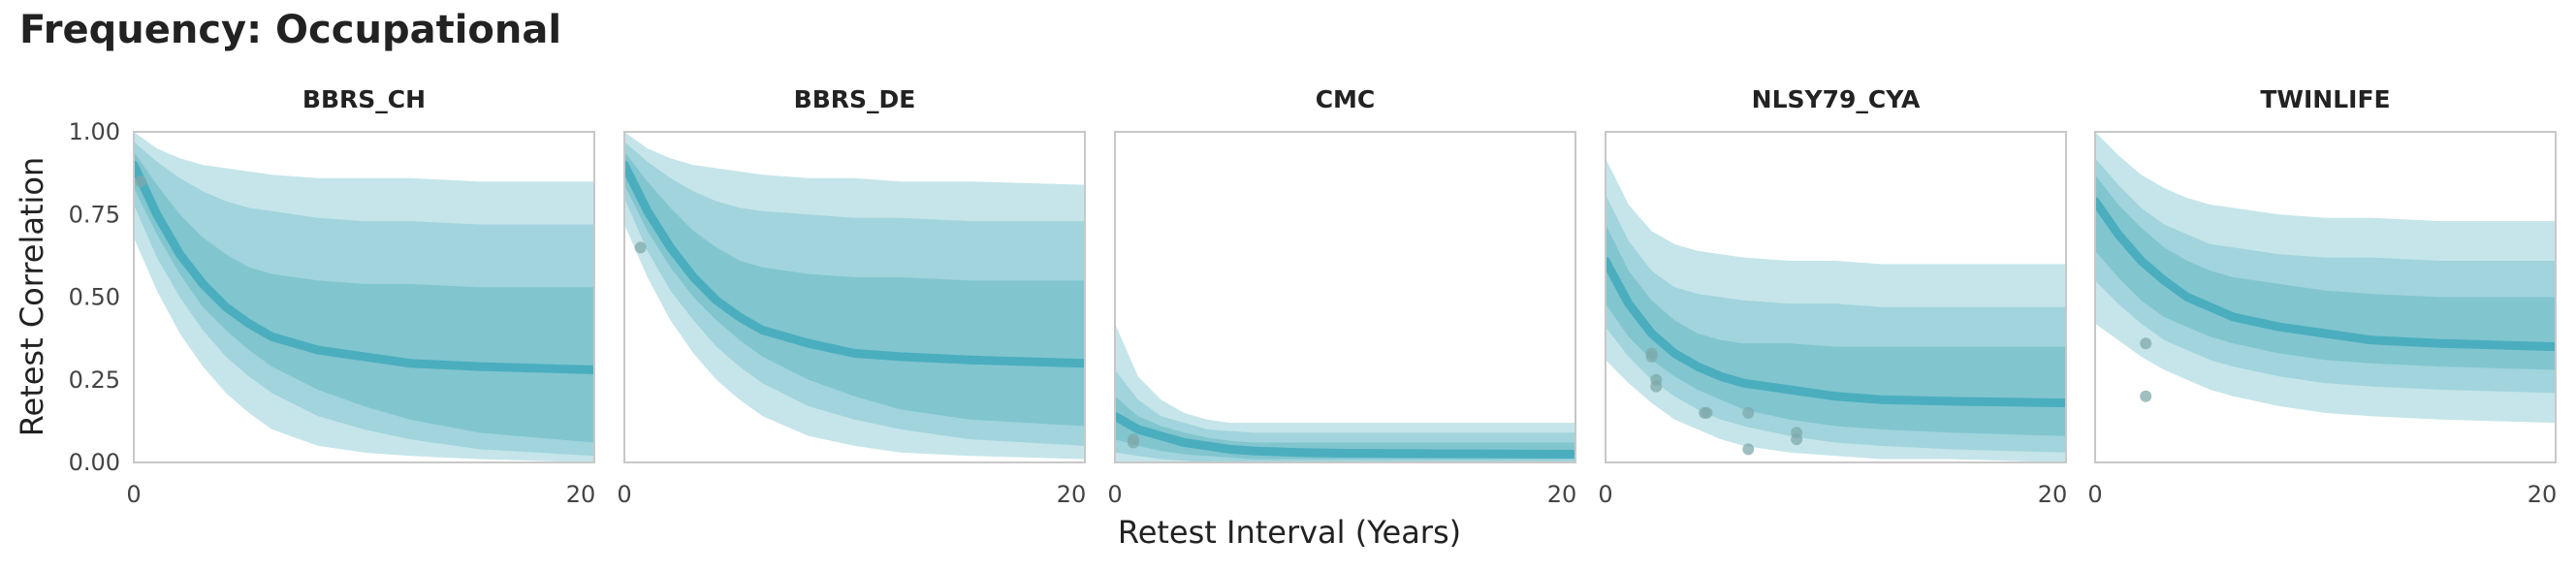 This screenshot has width=2576, height=572. I want to click on y-tick-label: 0.75, so click(95, 214).